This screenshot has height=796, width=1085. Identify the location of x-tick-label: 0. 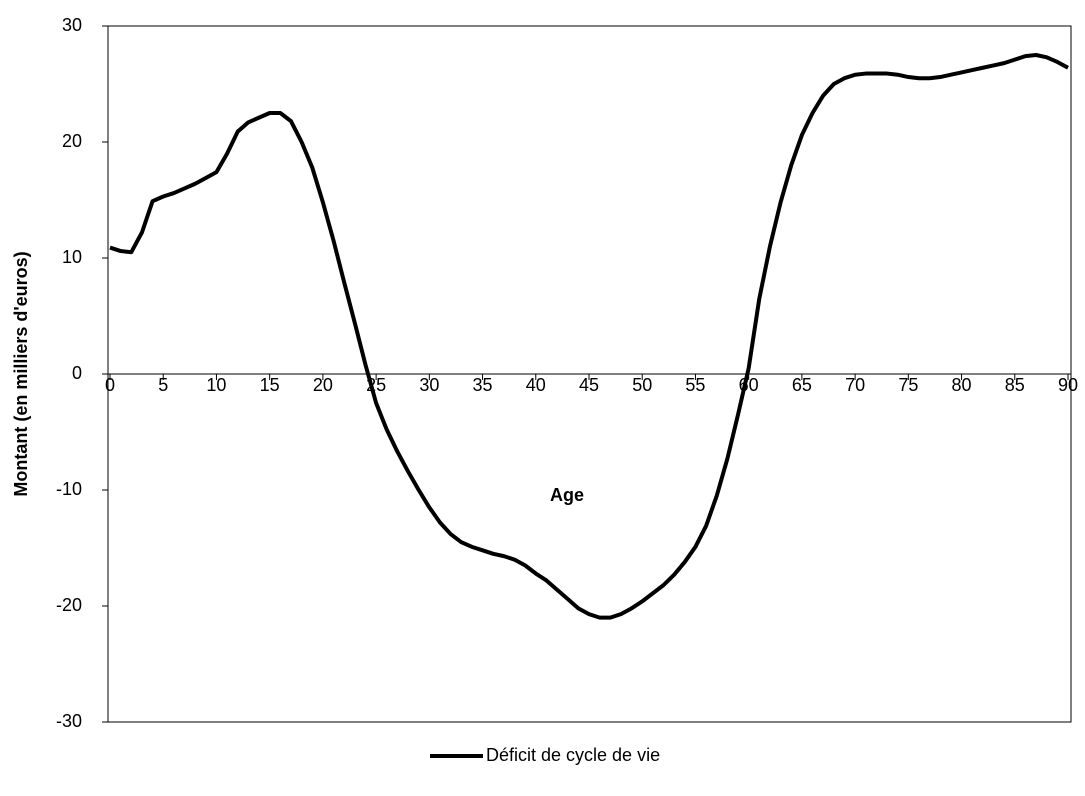
(110, 385).